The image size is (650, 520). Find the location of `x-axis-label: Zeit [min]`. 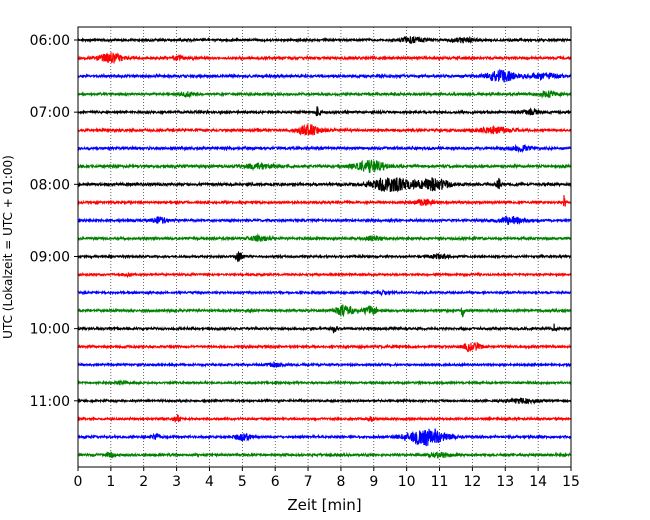

x-axis-label: Zeit [min] is located at coordinates (324, 505).